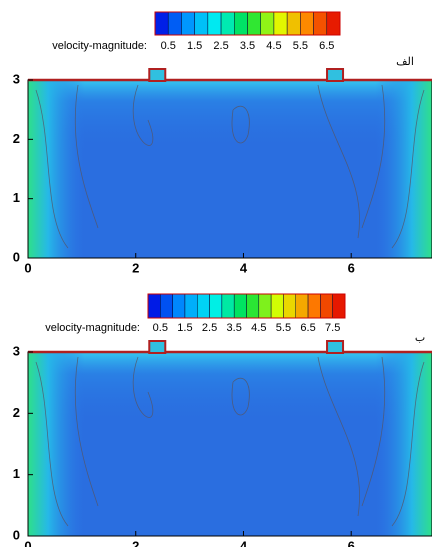 This screenshot has height=547, width=432. What do you see at coordinates (332, 328) in the screenshot?
I see `colorbar-tick-label: 7.5` at bounding box center [332, 328].